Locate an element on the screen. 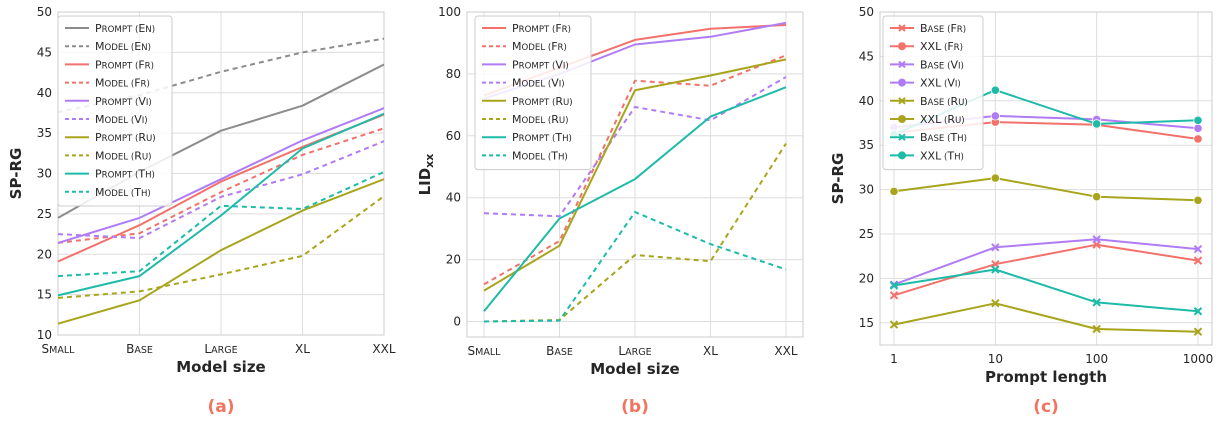 Image resolution: width=1218 pixels, height=424 pixels. y-tick-label: 35 is located at coordinates (44, 133).